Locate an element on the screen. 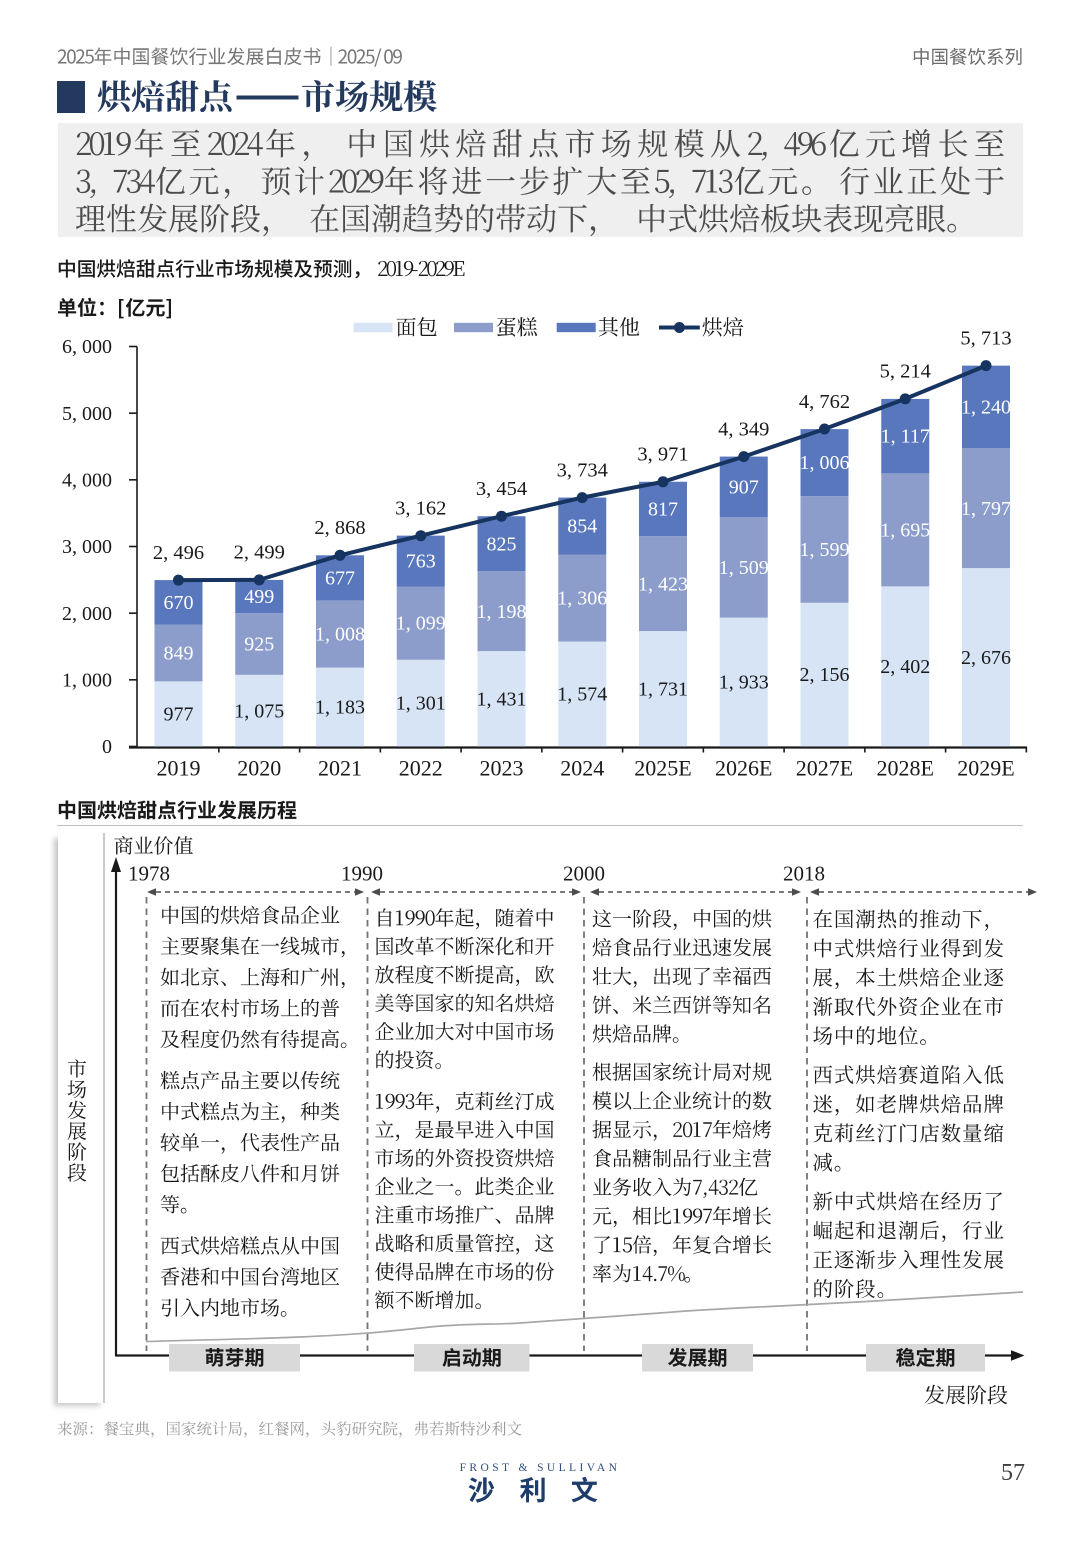 Image resolution: width=1080 pixels, height=1560 pixels. svg-text: 2019 is located at coordinates (179, 768).